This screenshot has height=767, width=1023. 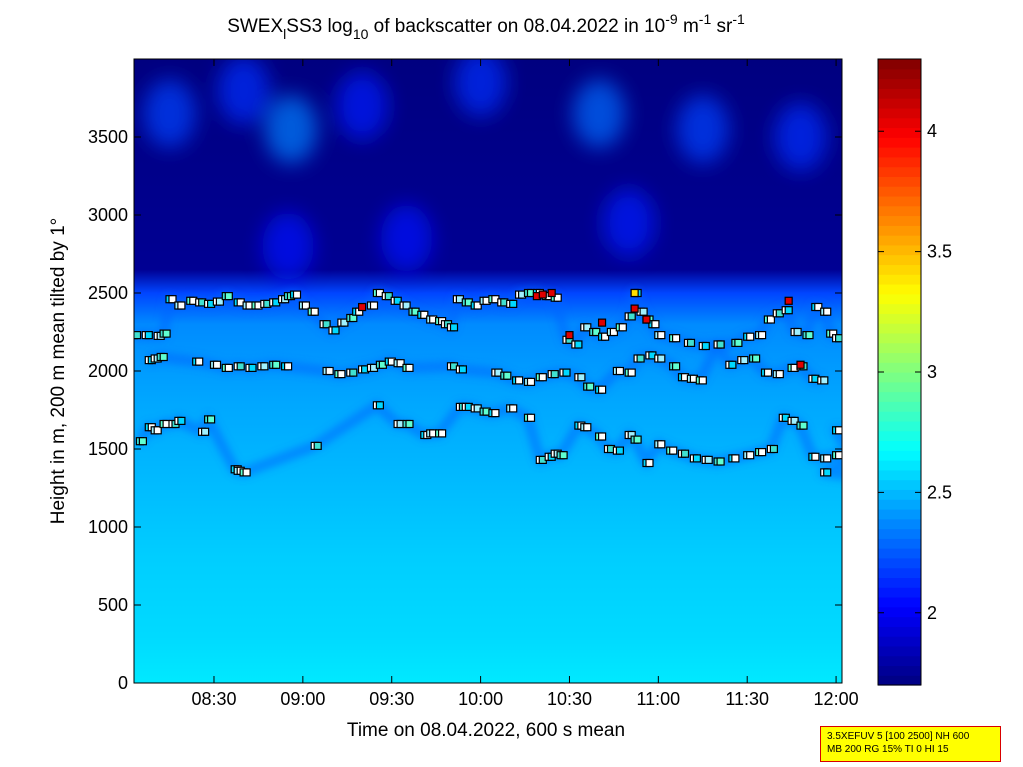 What do you see at coordinates (932, 131) in the screenshot?
I see `colorbar-tick-label: 4` at bounding box center [932, 131].